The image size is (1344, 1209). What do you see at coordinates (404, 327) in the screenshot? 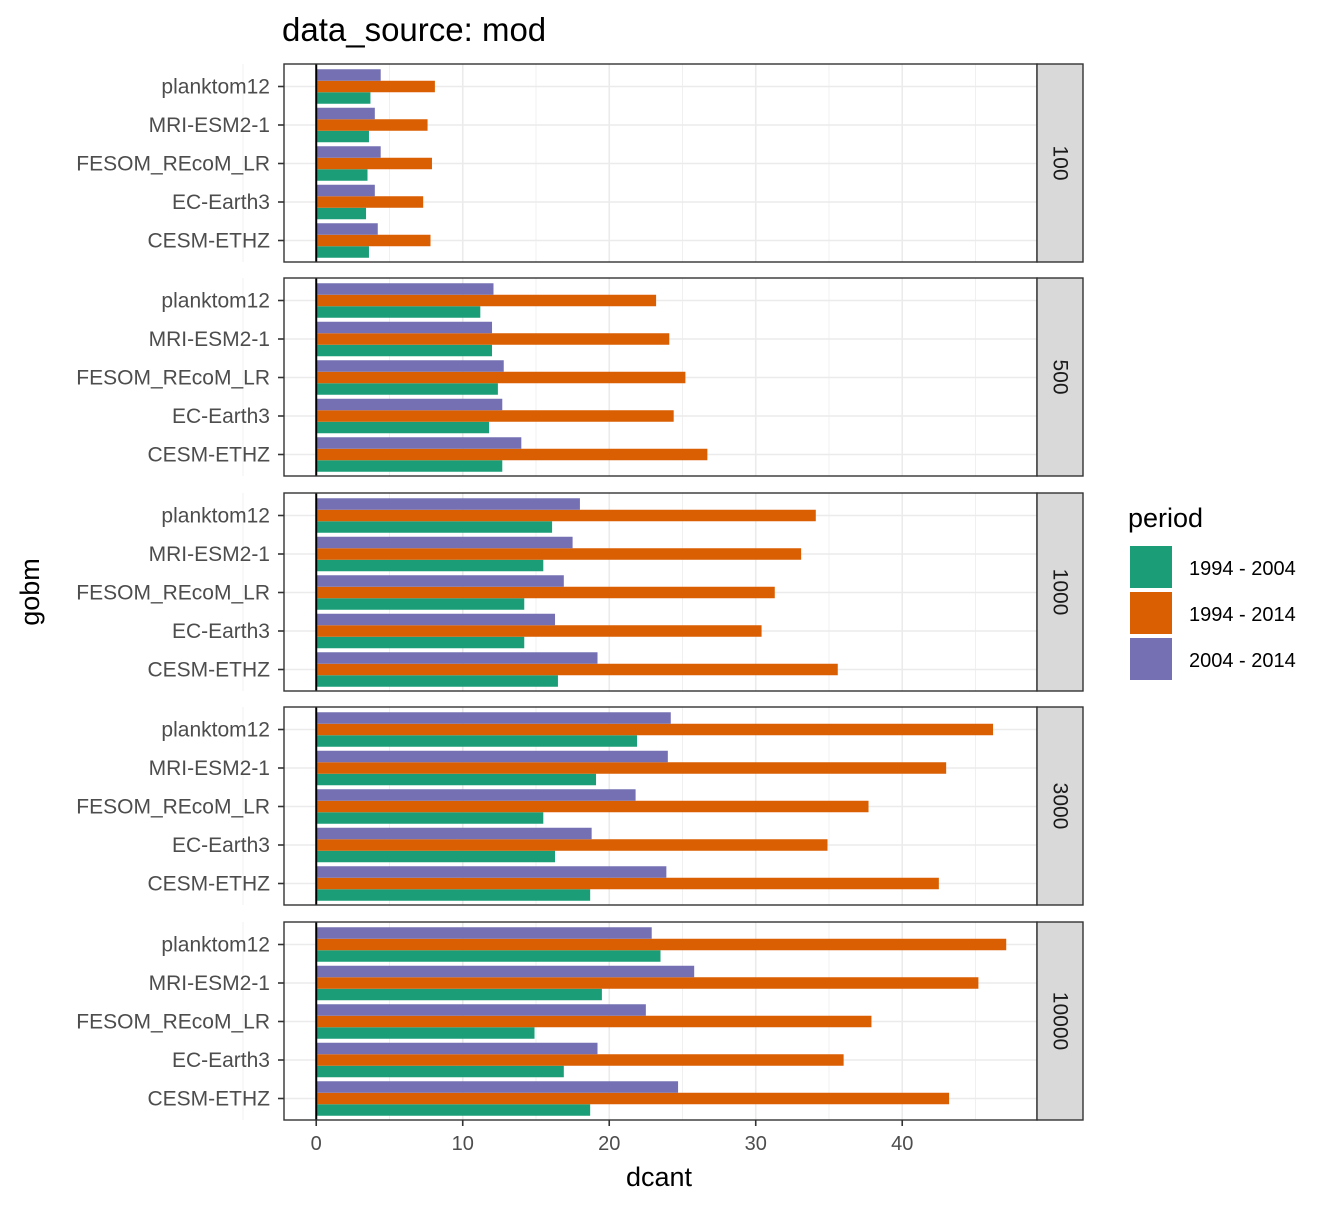
I see `bar-500-MRI-ESM2-1-2004-2014` at bounding box center [404, 327].